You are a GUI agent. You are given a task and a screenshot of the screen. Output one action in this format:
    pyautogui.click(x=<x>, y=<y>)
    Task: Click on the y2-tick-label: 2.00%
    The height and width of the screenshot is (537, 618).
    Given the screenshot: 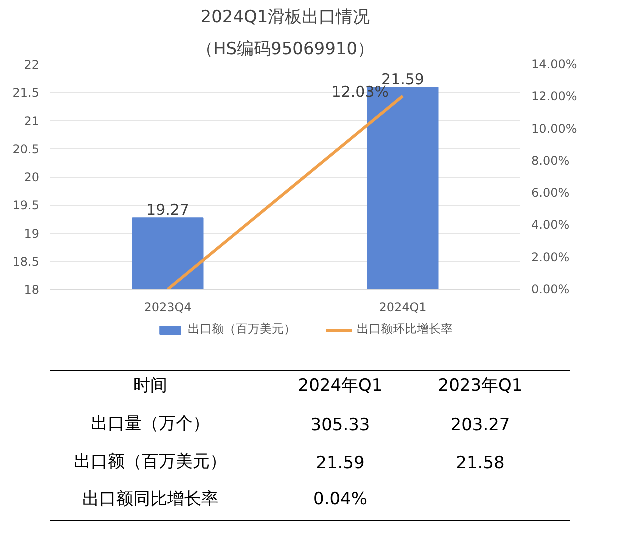 What is the action you would take?
    pyautogui.click(x=551, y=257)
    